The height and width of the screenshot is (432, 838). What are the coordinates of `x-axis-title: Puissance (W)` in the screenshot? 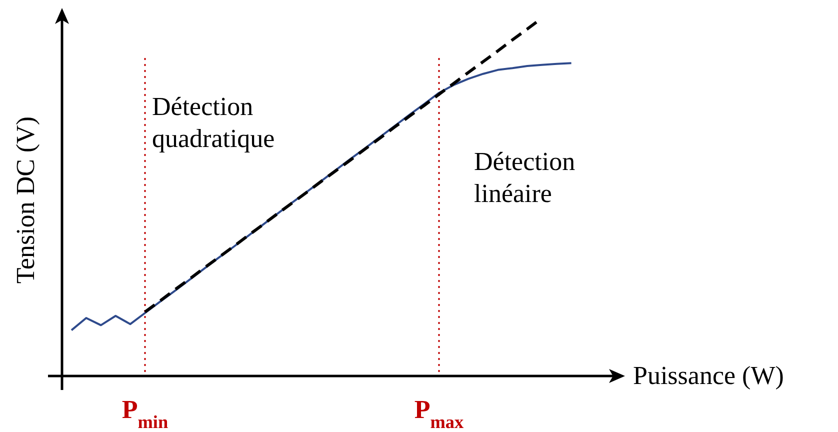 It's located at (708, 375).